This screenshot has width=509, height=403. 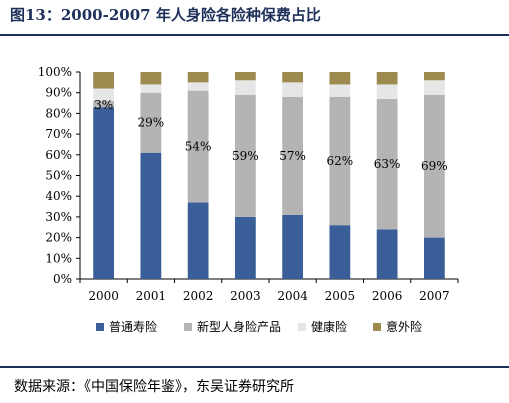 What do you see at coordinates (154, 387) in the screenshot?
I see `source-note: 数据来源：《中国保险年鉴》，东吴证券研究所` at bounding box center [154, 387].